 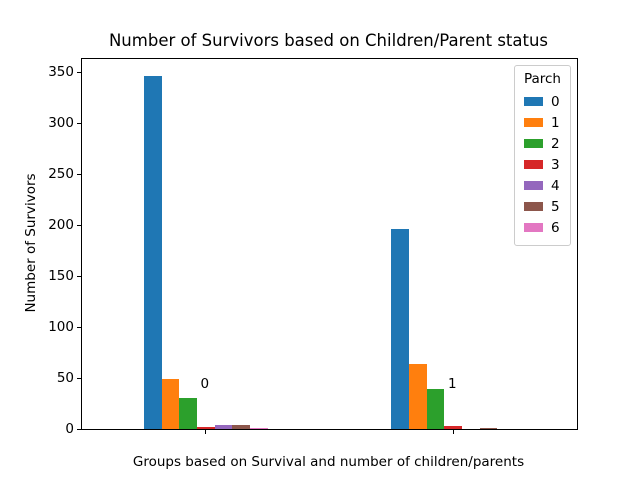 I want to click on y-axis-tick-label: 300, so click(x=61, y=123).